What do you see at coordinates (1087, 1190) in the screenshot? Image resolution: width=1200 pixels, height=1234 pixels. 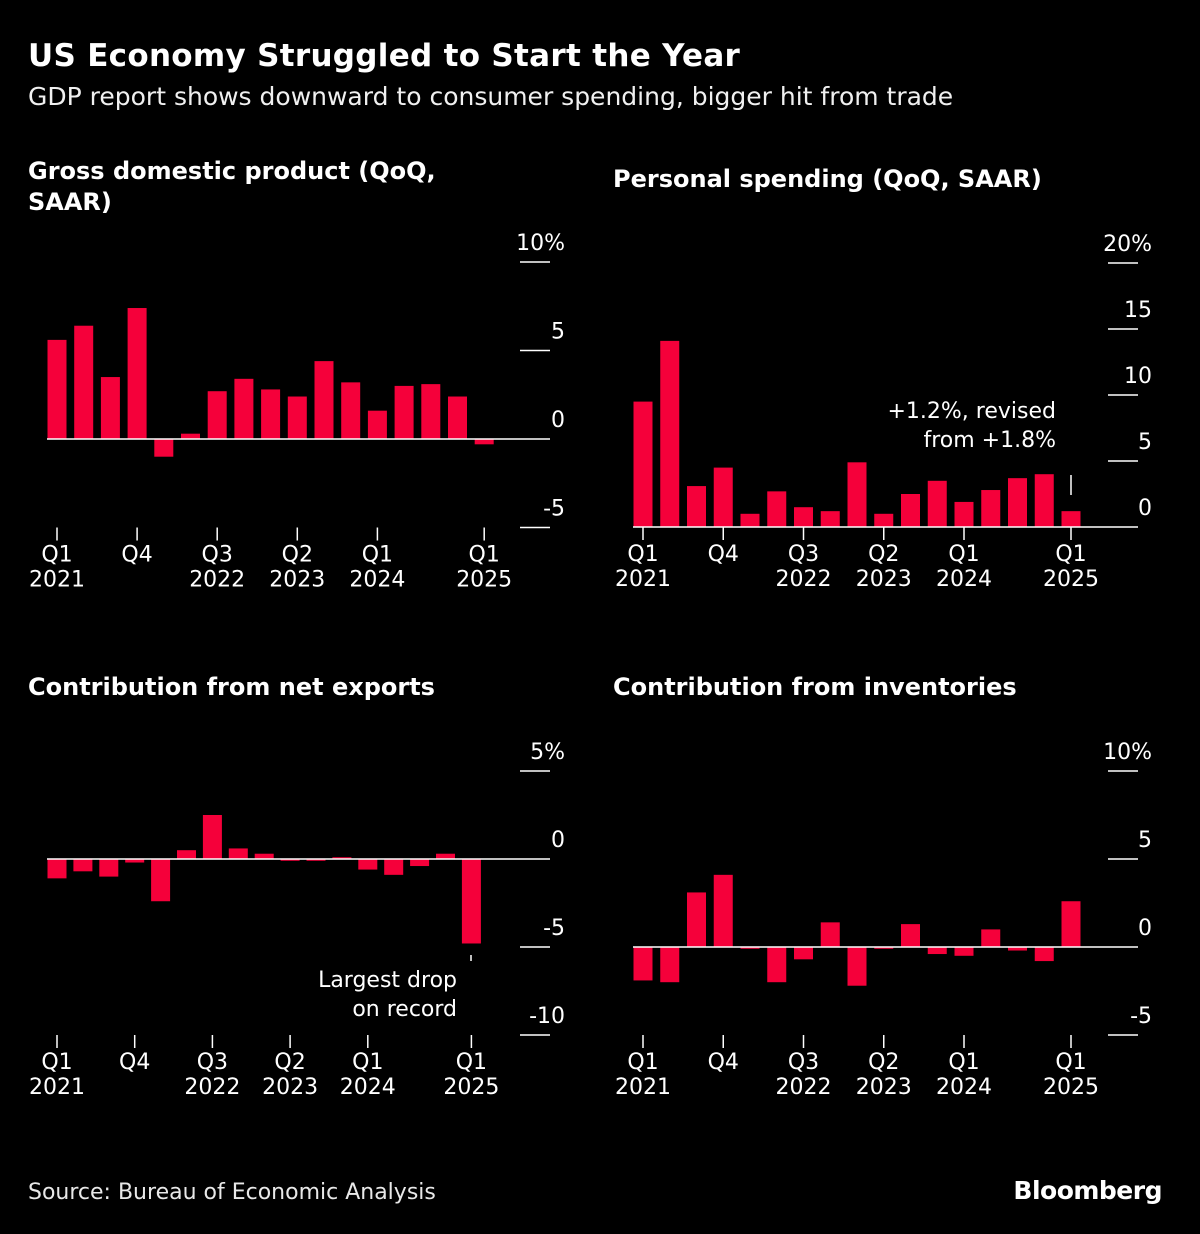 I see `bloomberg-logo: Bloomberg` at bounding box center [1087, 1190].